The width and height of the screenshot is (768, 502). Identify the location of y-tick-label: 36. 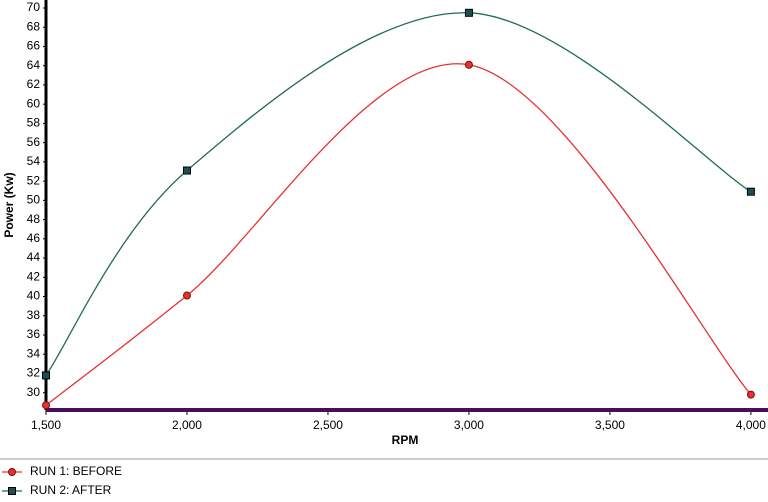
(34, 334).